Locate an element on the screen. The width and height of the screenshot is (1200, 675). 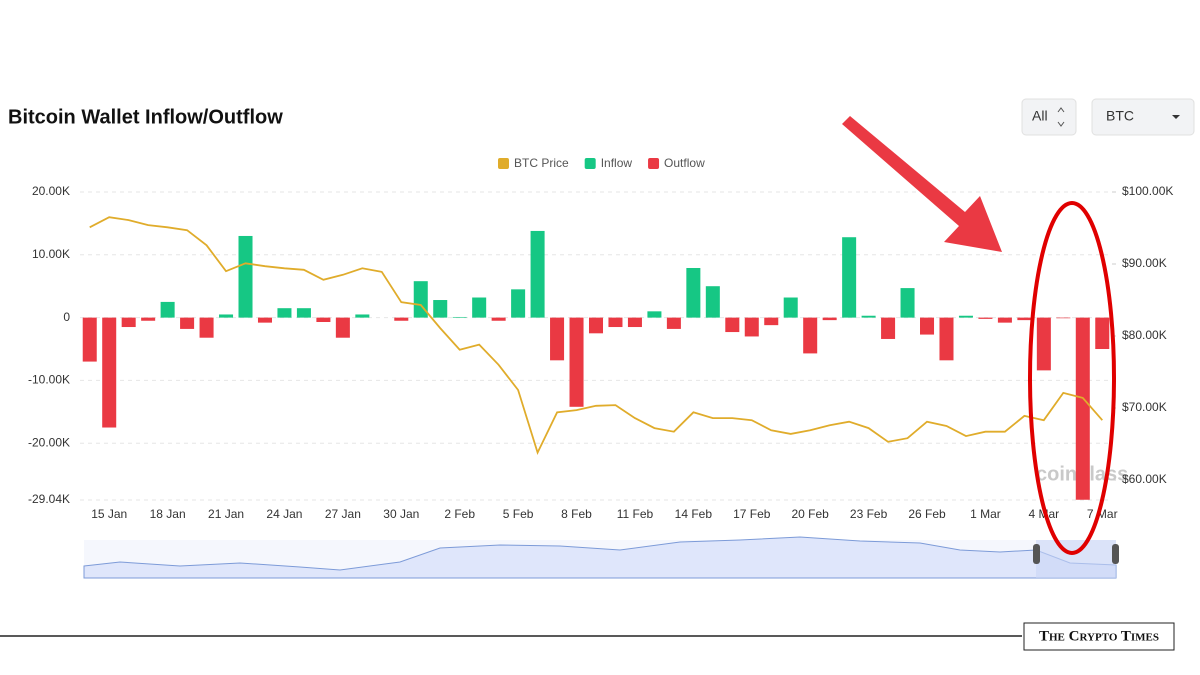
range-select is located at coordinates (1049, 117).